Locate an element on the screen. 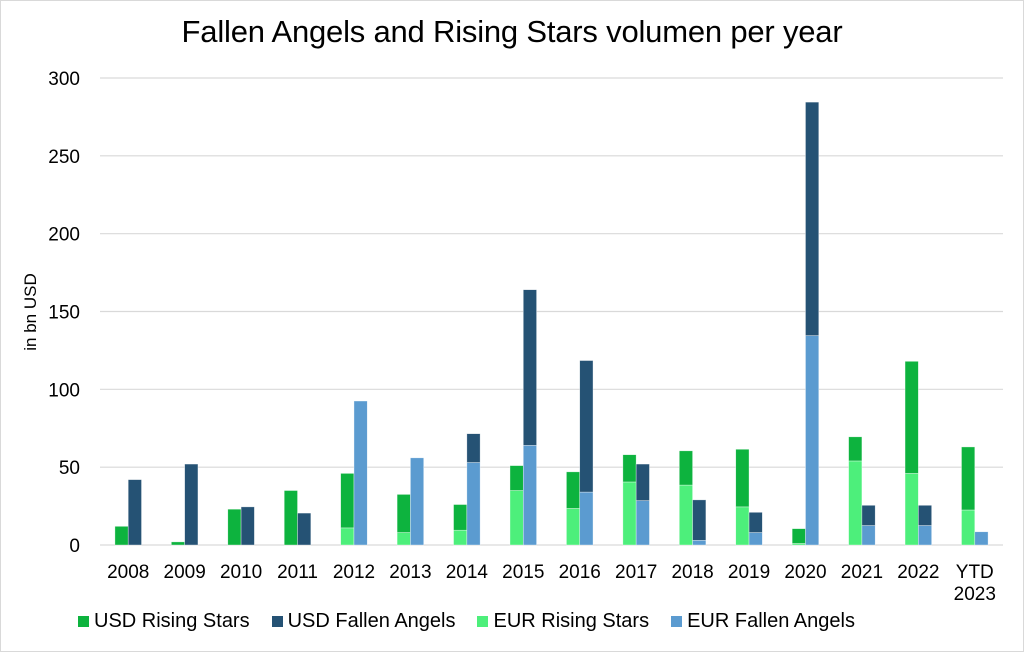 This screenshot has width=1024, height=652. y-tick-label: 300 is located at coordinates (64, 79).